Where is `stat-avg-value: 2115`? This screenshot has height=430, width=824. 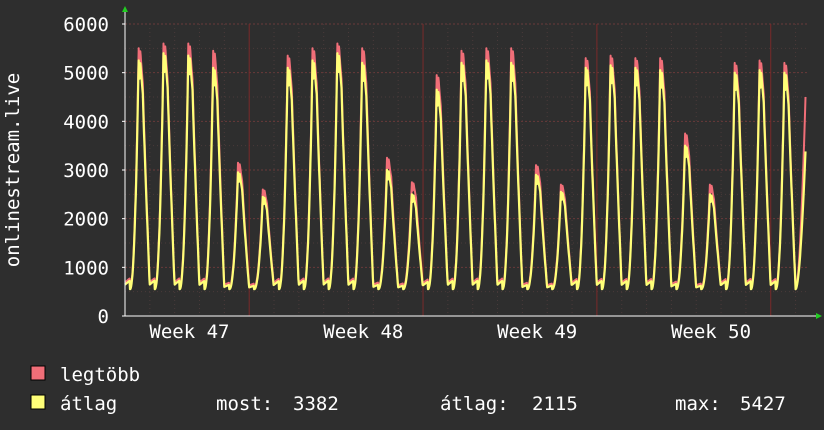
stat-avg-value: 2115 is located at coordinates (555, 404).